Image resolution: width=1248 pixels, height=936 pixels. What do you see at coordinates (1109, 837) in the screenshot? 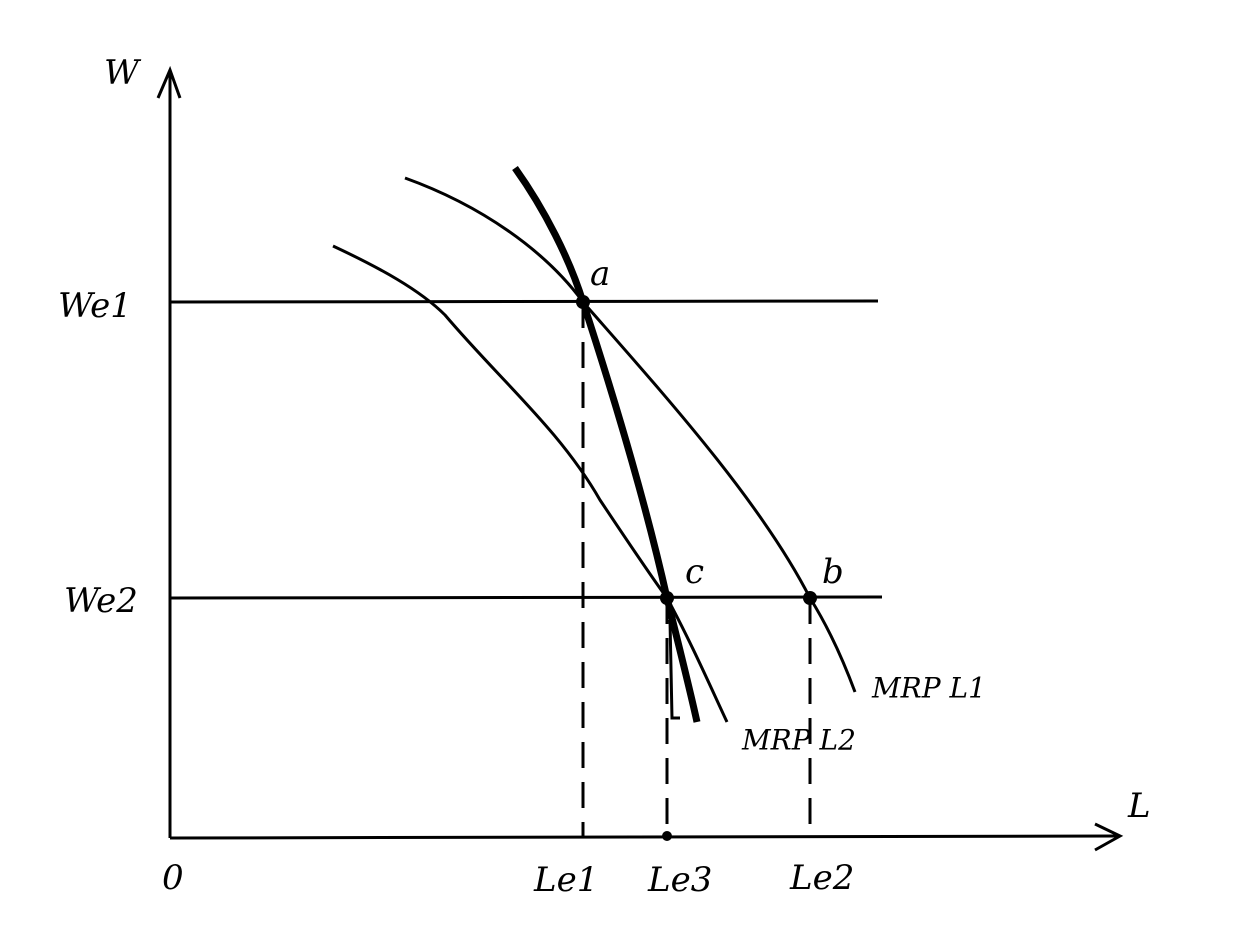
I see `x-arrow` at bounding box center [1109, 837].